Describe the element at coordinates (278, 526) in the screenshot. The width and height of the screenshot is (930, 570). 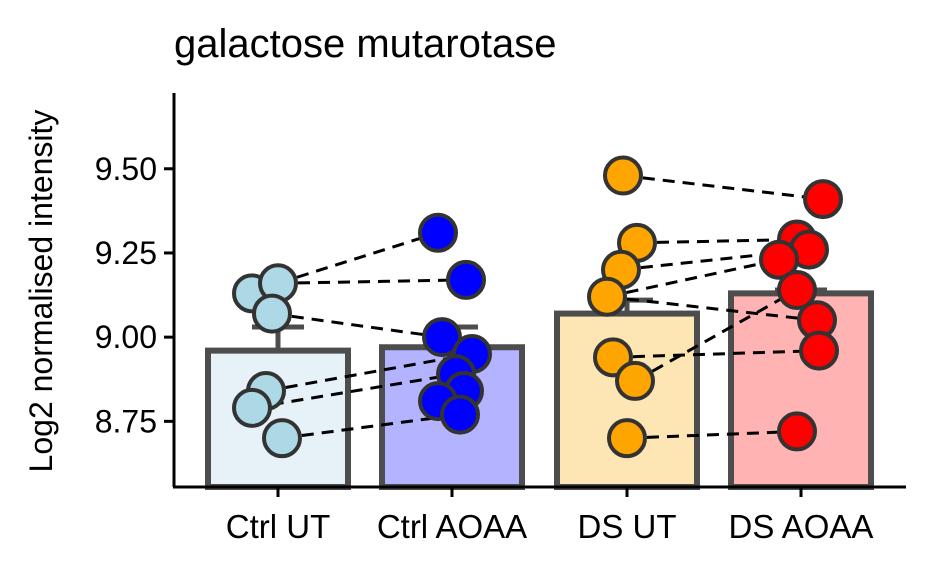
I see `x-tick-label: Ctrl UT` at that location.